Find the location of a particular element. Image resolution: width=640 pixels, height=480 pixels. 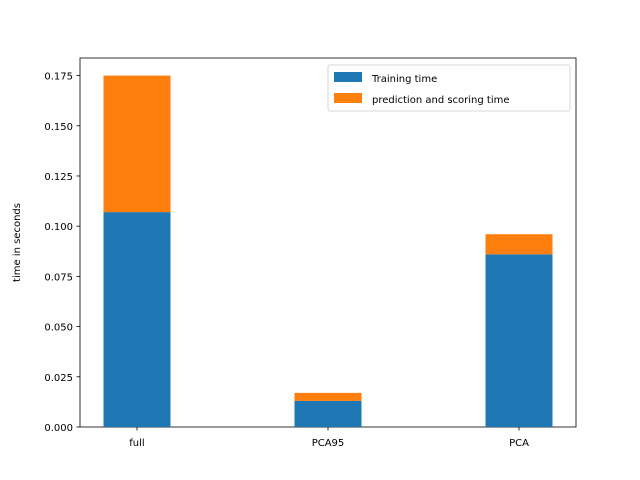

y-tick-label: 0.150 is located at coordinates (58, 127).